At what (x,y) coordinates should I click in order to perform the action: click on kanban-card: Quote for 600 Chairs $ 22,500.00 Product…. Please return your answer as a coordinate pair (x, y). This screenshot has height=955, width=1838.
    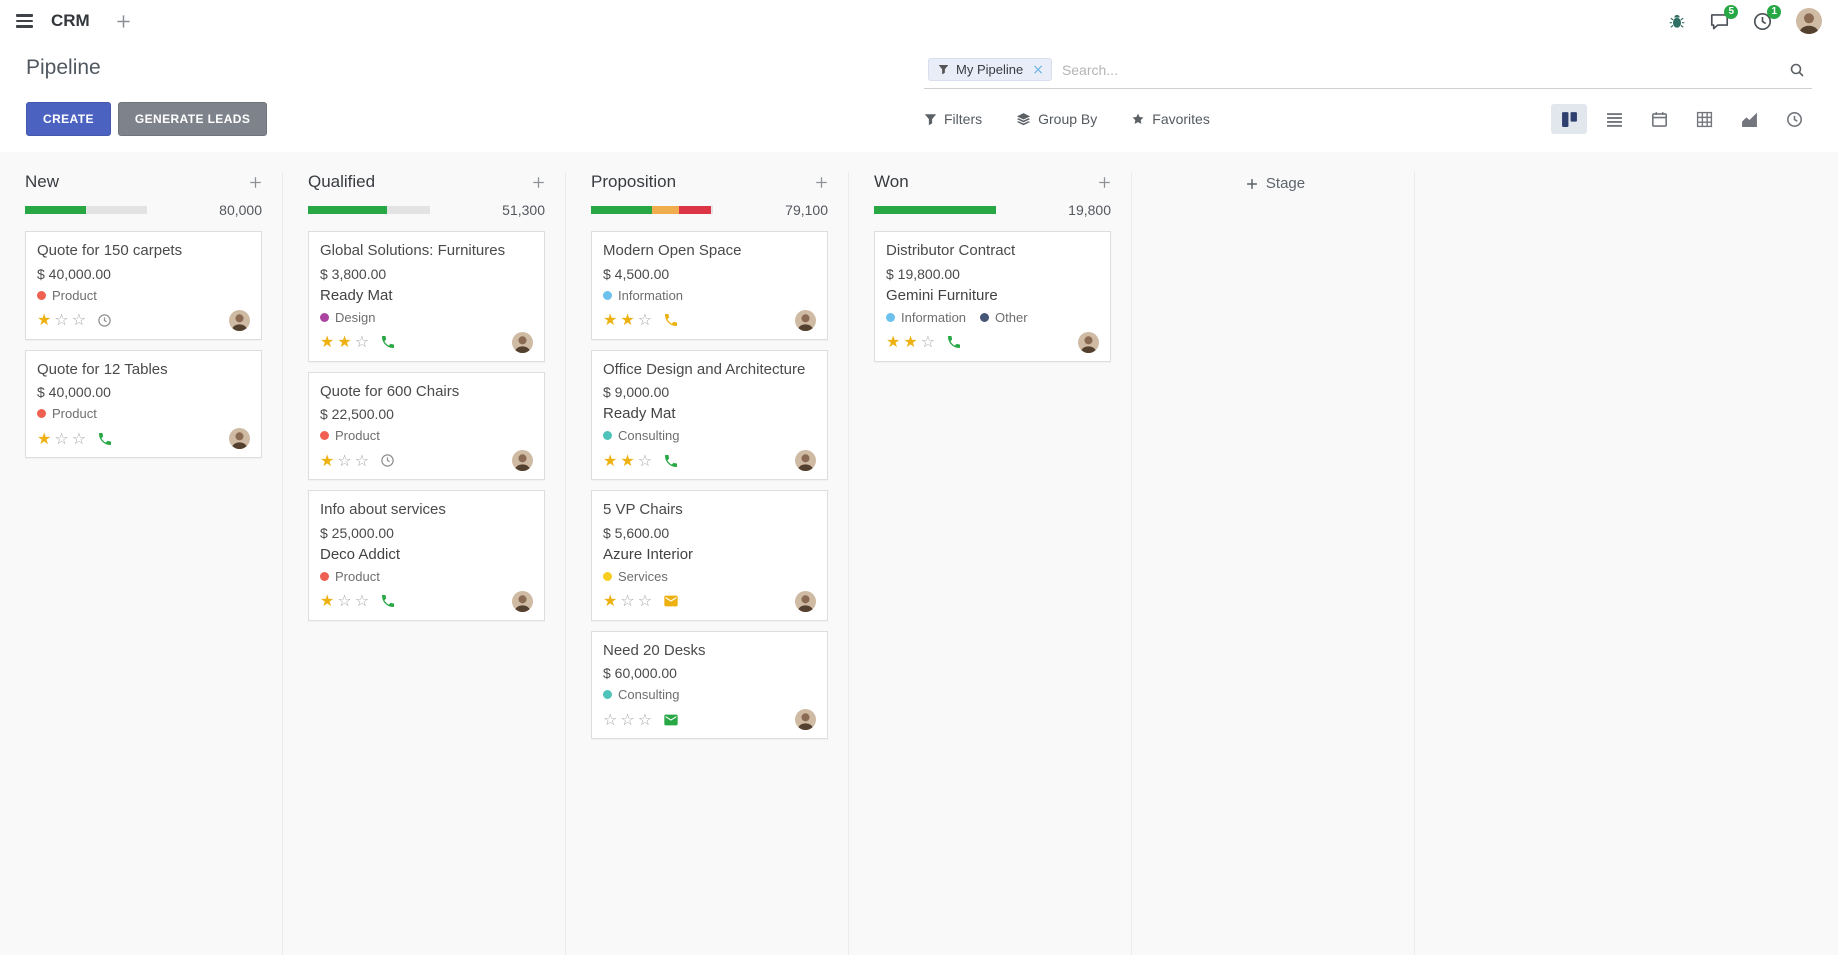
    Looking at the image, I should click on (426, 425).